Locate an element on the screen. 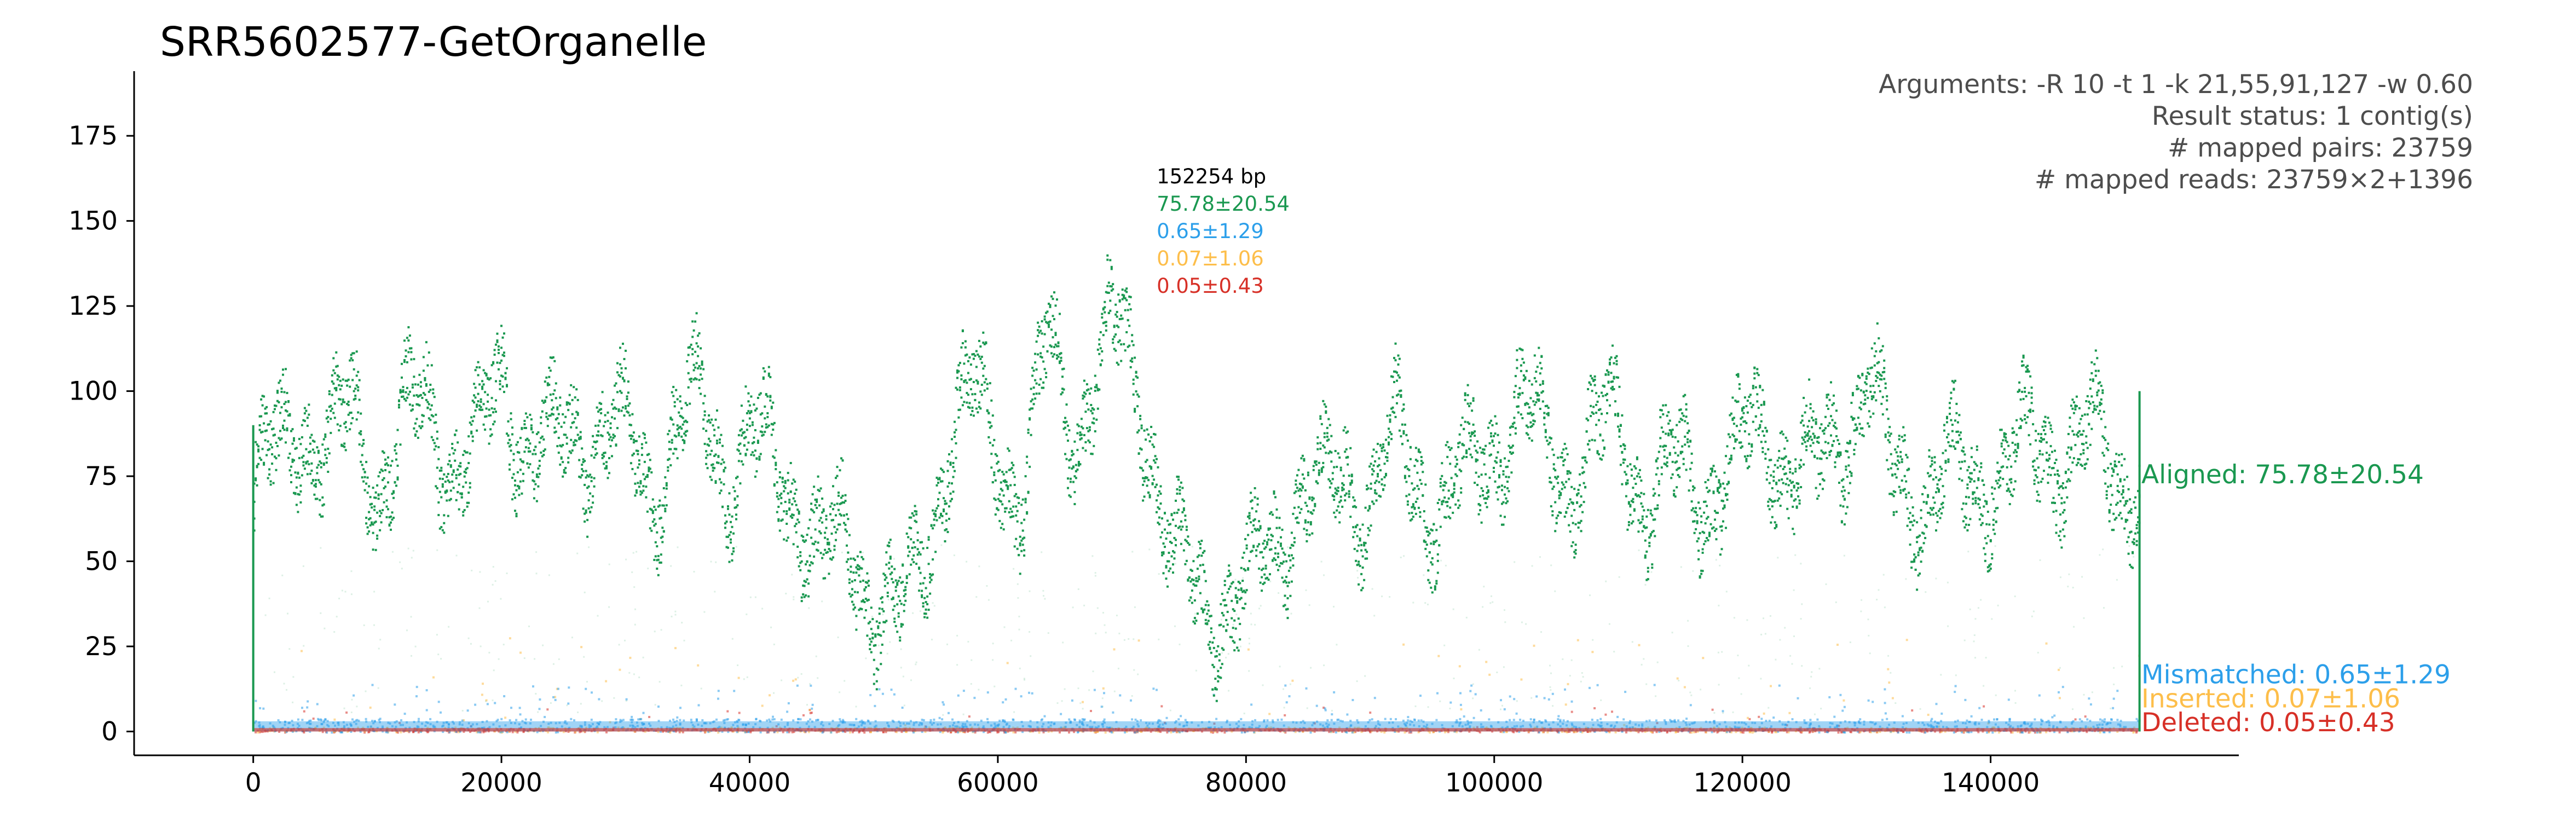 This screenshot has width=2576, height=821. series-inserted-points is located at coordinates (1199, 685).